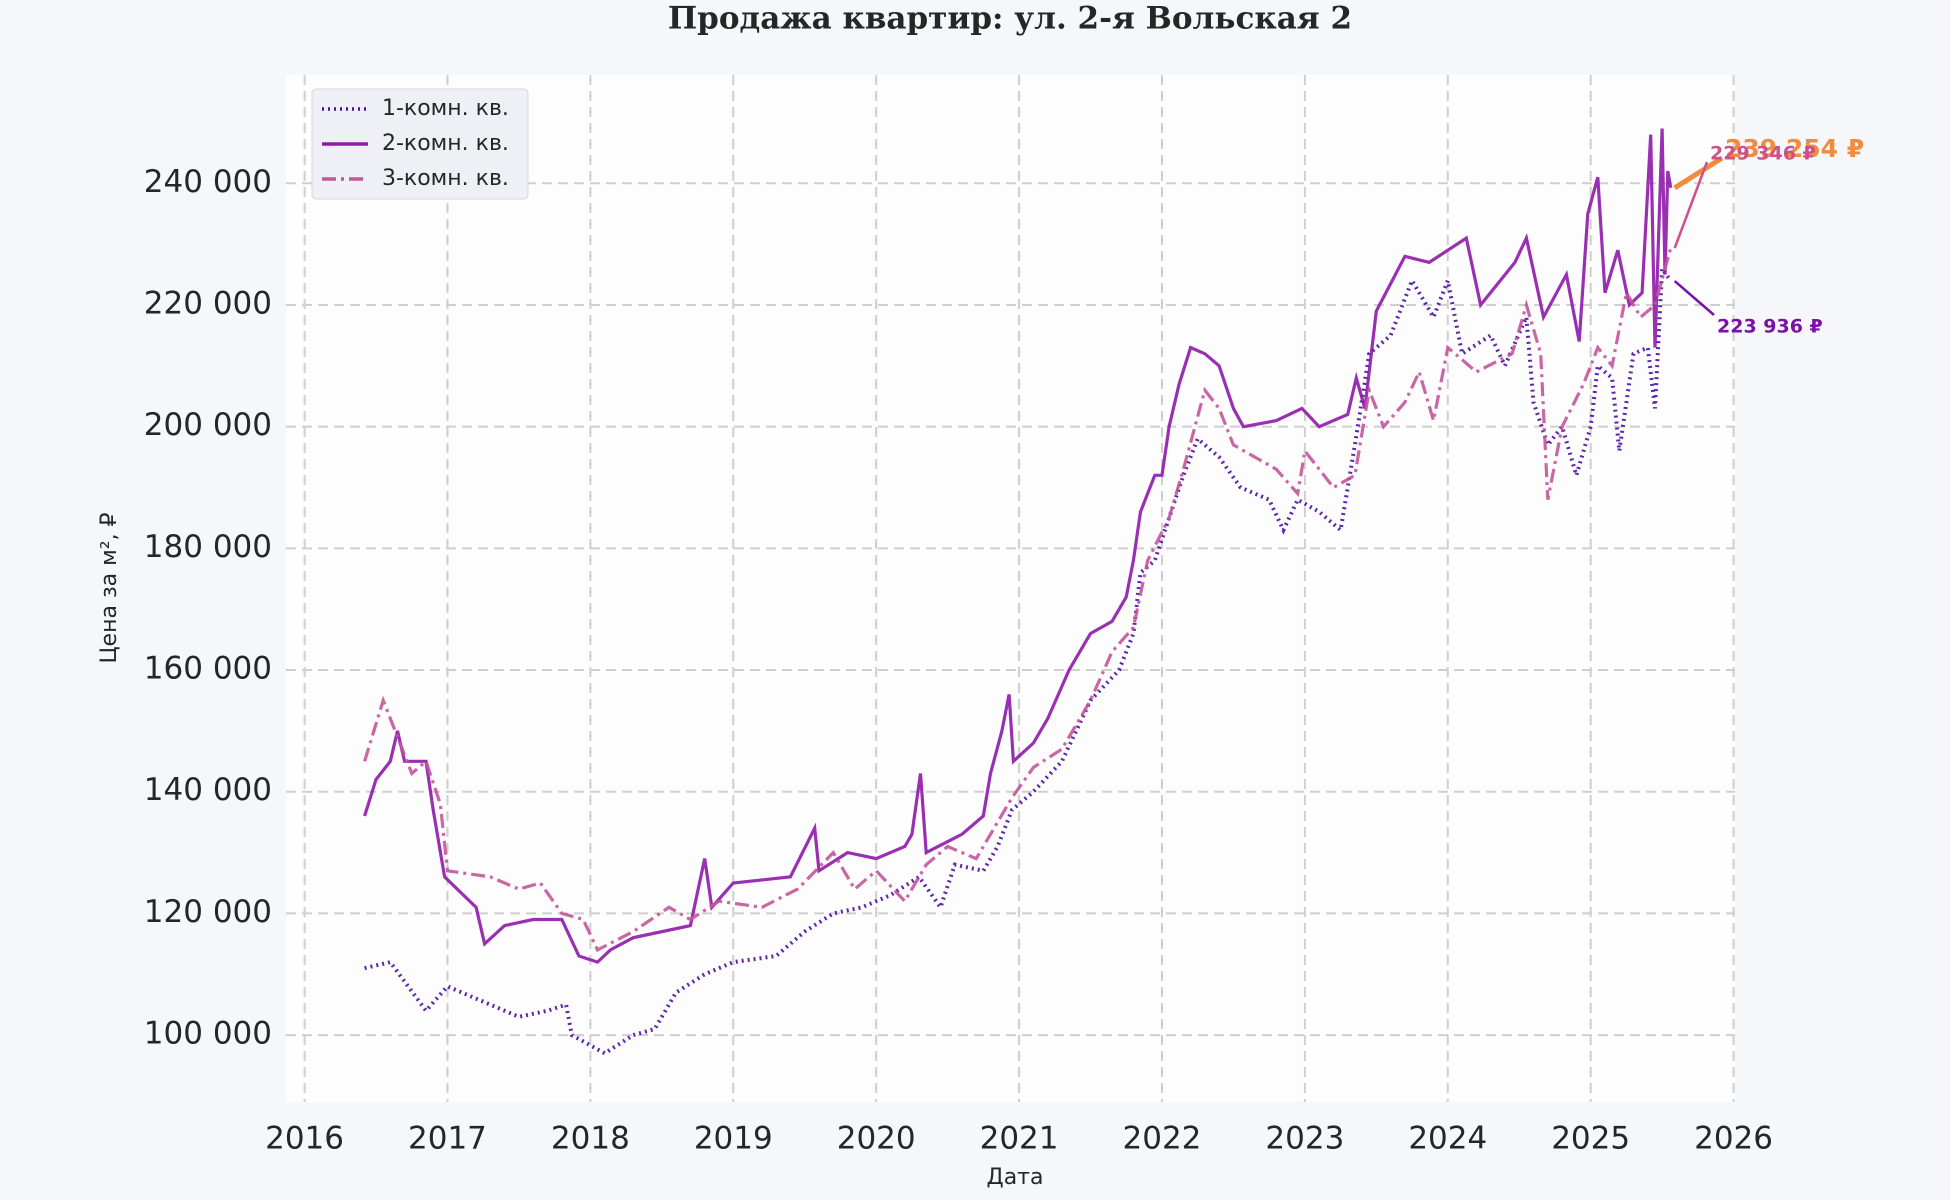 The width and height of the screenshot is (1950, 1200). Describe the element at coordinates (208, 425) in the screenshot. I see `y-tick-label: 200 000` at that location.